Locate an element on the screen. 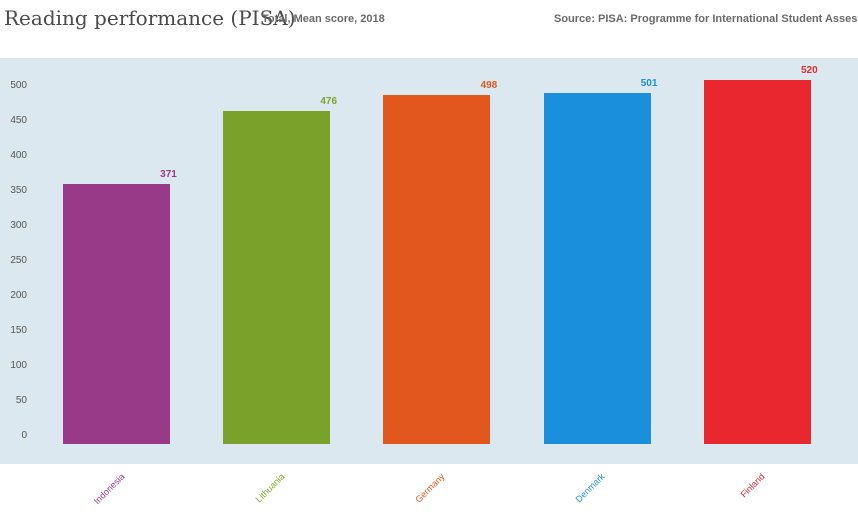 This screenshot has height=528, width=858. y-tick-label: 300 is located at coordinates (18, 225).